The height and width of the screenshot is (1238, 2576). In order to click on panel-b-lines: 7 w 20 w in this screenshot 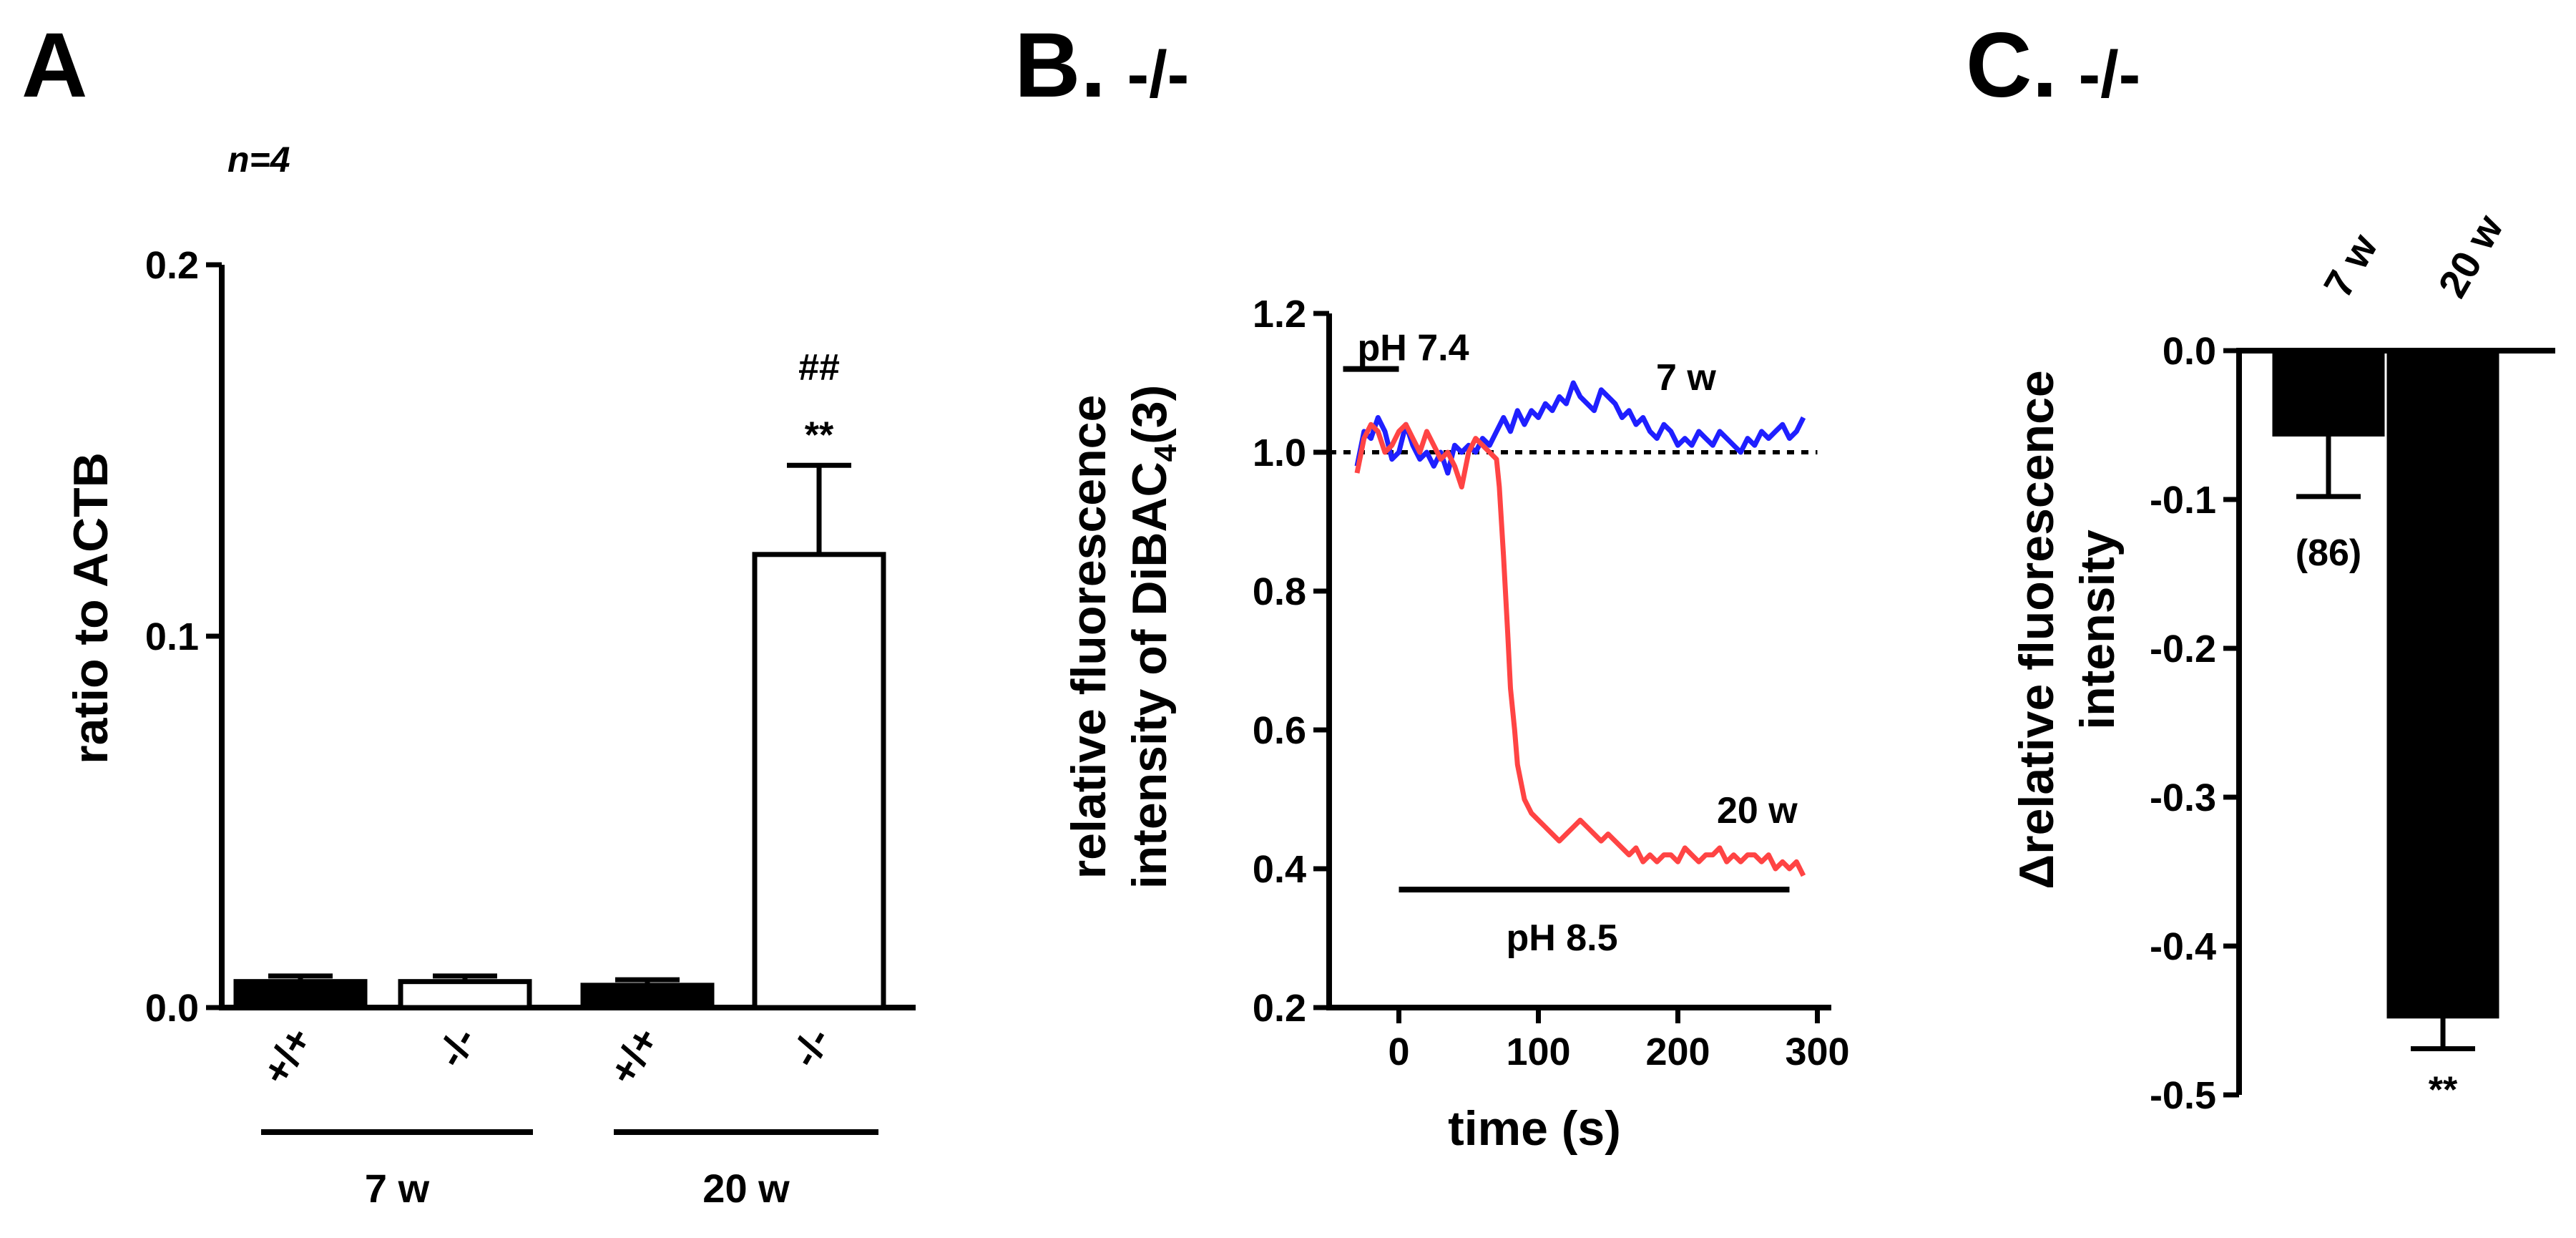, I will do `click(1573, 617)`.